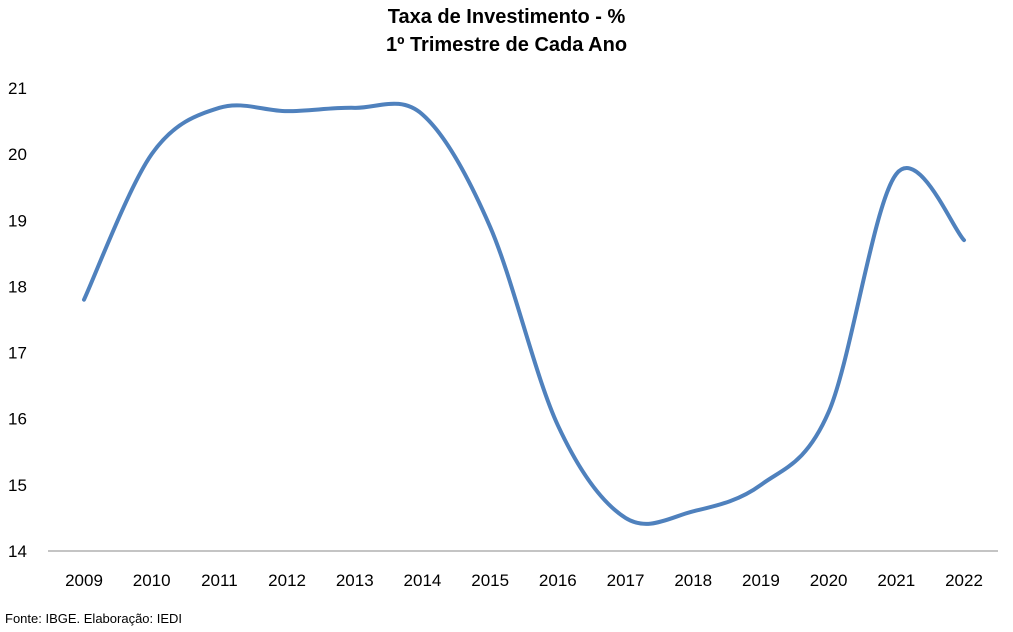 This screenshot has height=632, width=1013. Describe the element at coordinates (964, 580) in the screenshot. I see `x-tick-label: 2022` at that location.